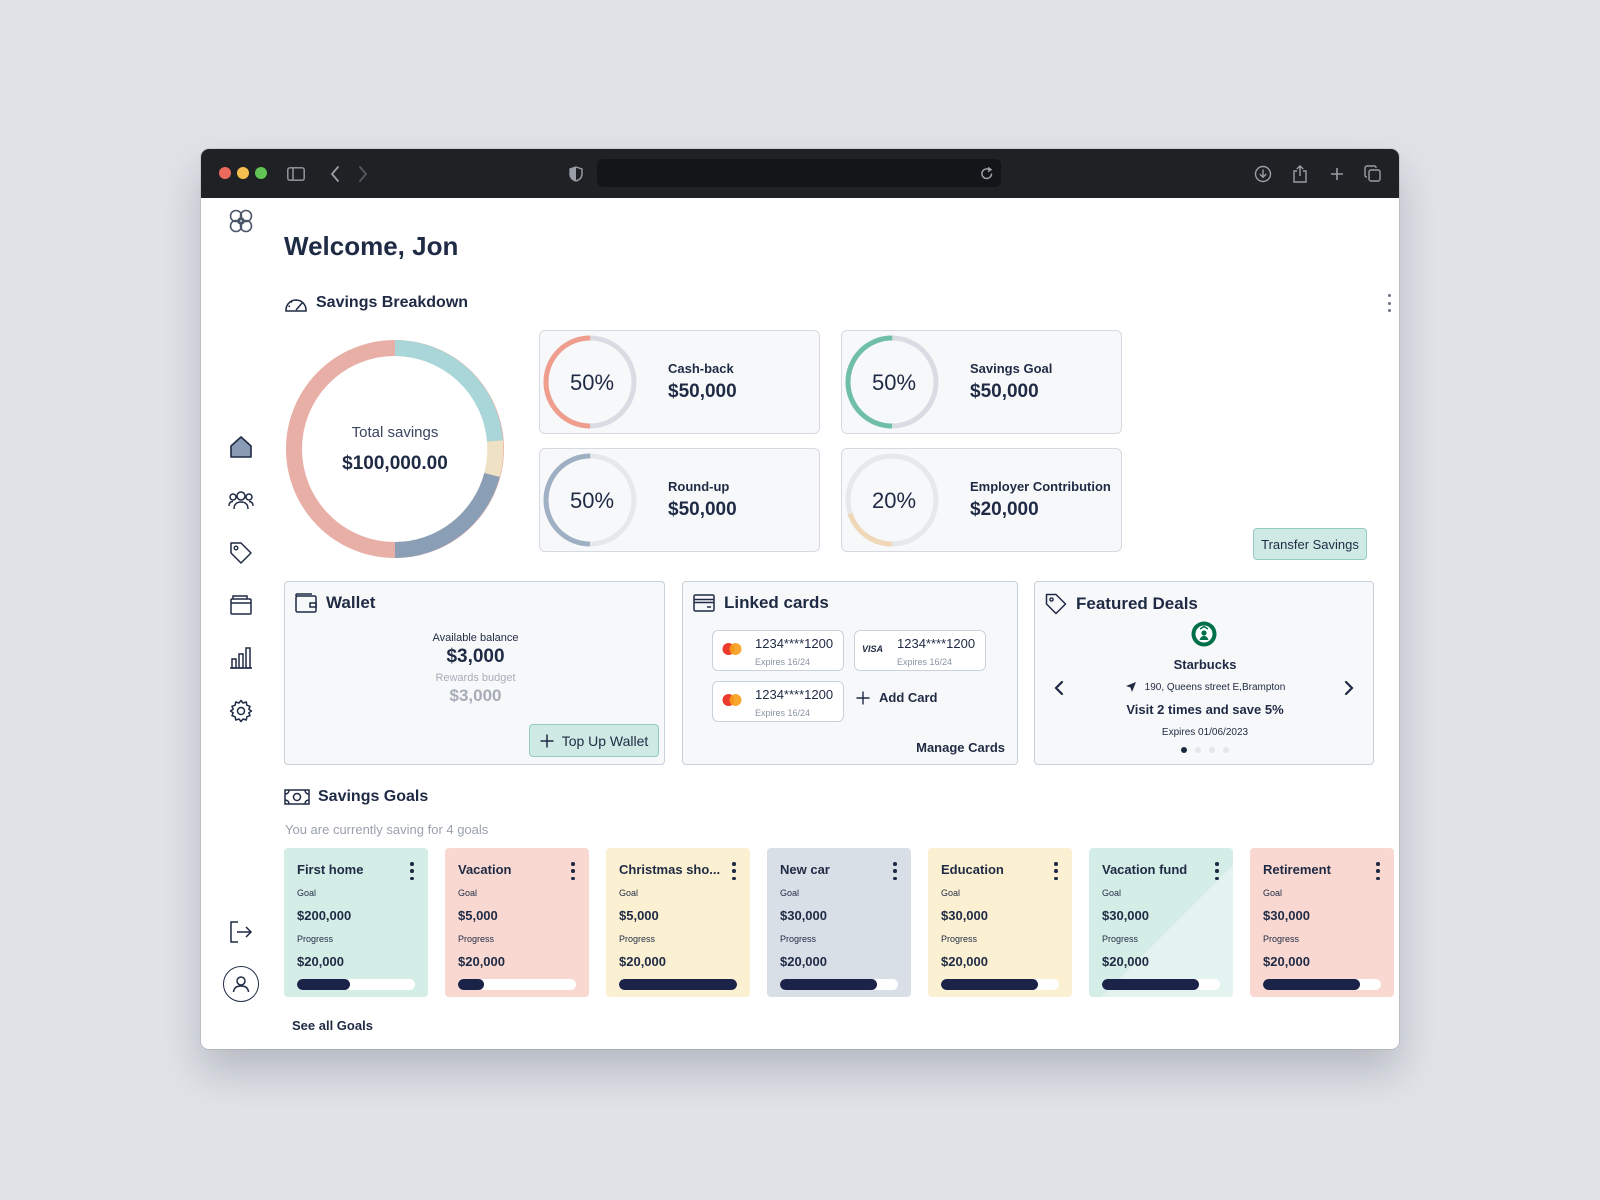  What do you see at coordinates (897, 697) in the screenshot?
I see `add-card-button: Add Card` at bounding box center [897, 697].